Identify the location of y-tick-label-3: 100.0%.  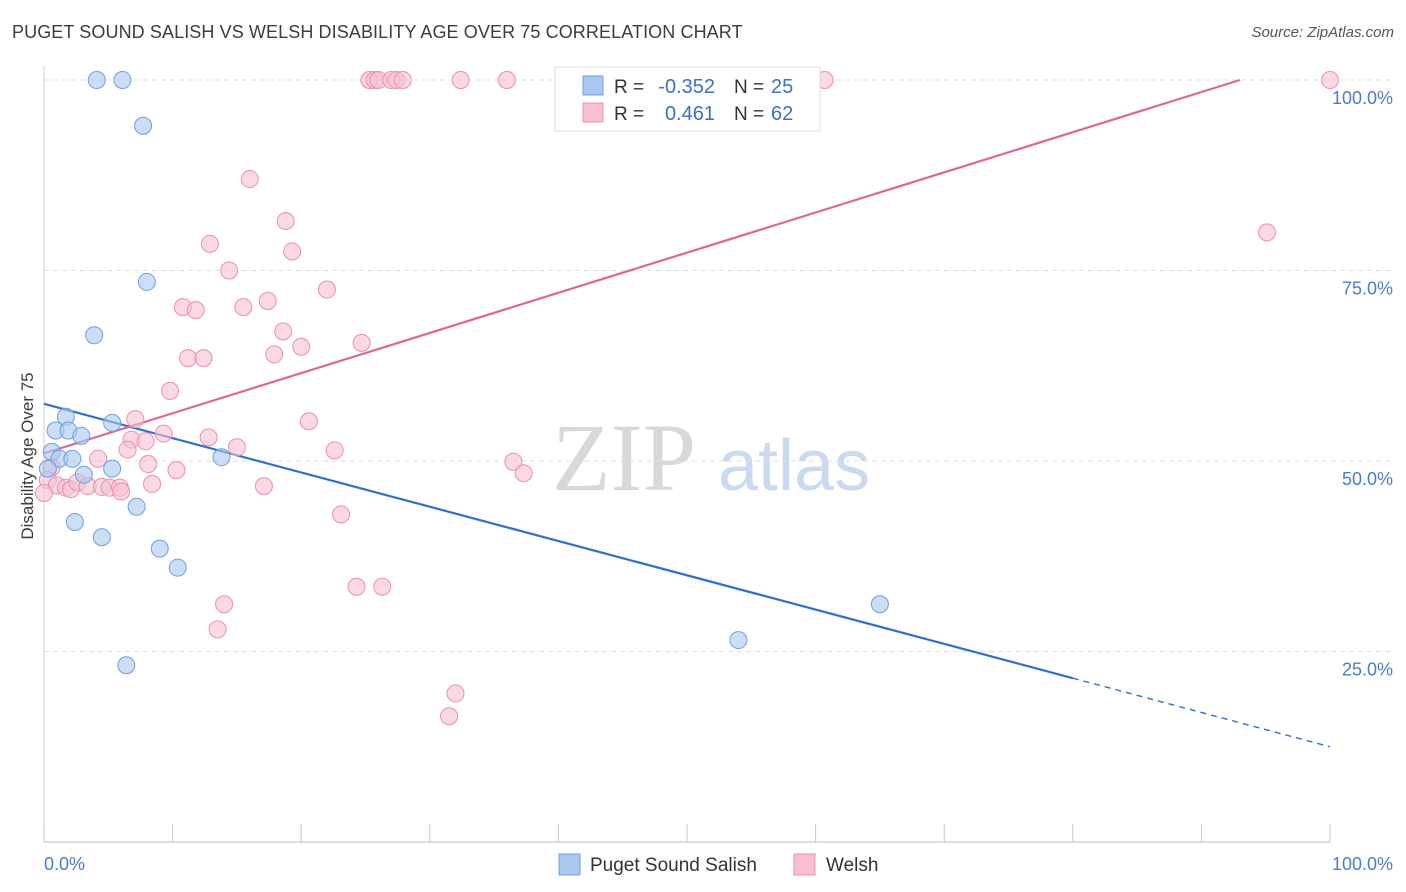
(1362, 98).